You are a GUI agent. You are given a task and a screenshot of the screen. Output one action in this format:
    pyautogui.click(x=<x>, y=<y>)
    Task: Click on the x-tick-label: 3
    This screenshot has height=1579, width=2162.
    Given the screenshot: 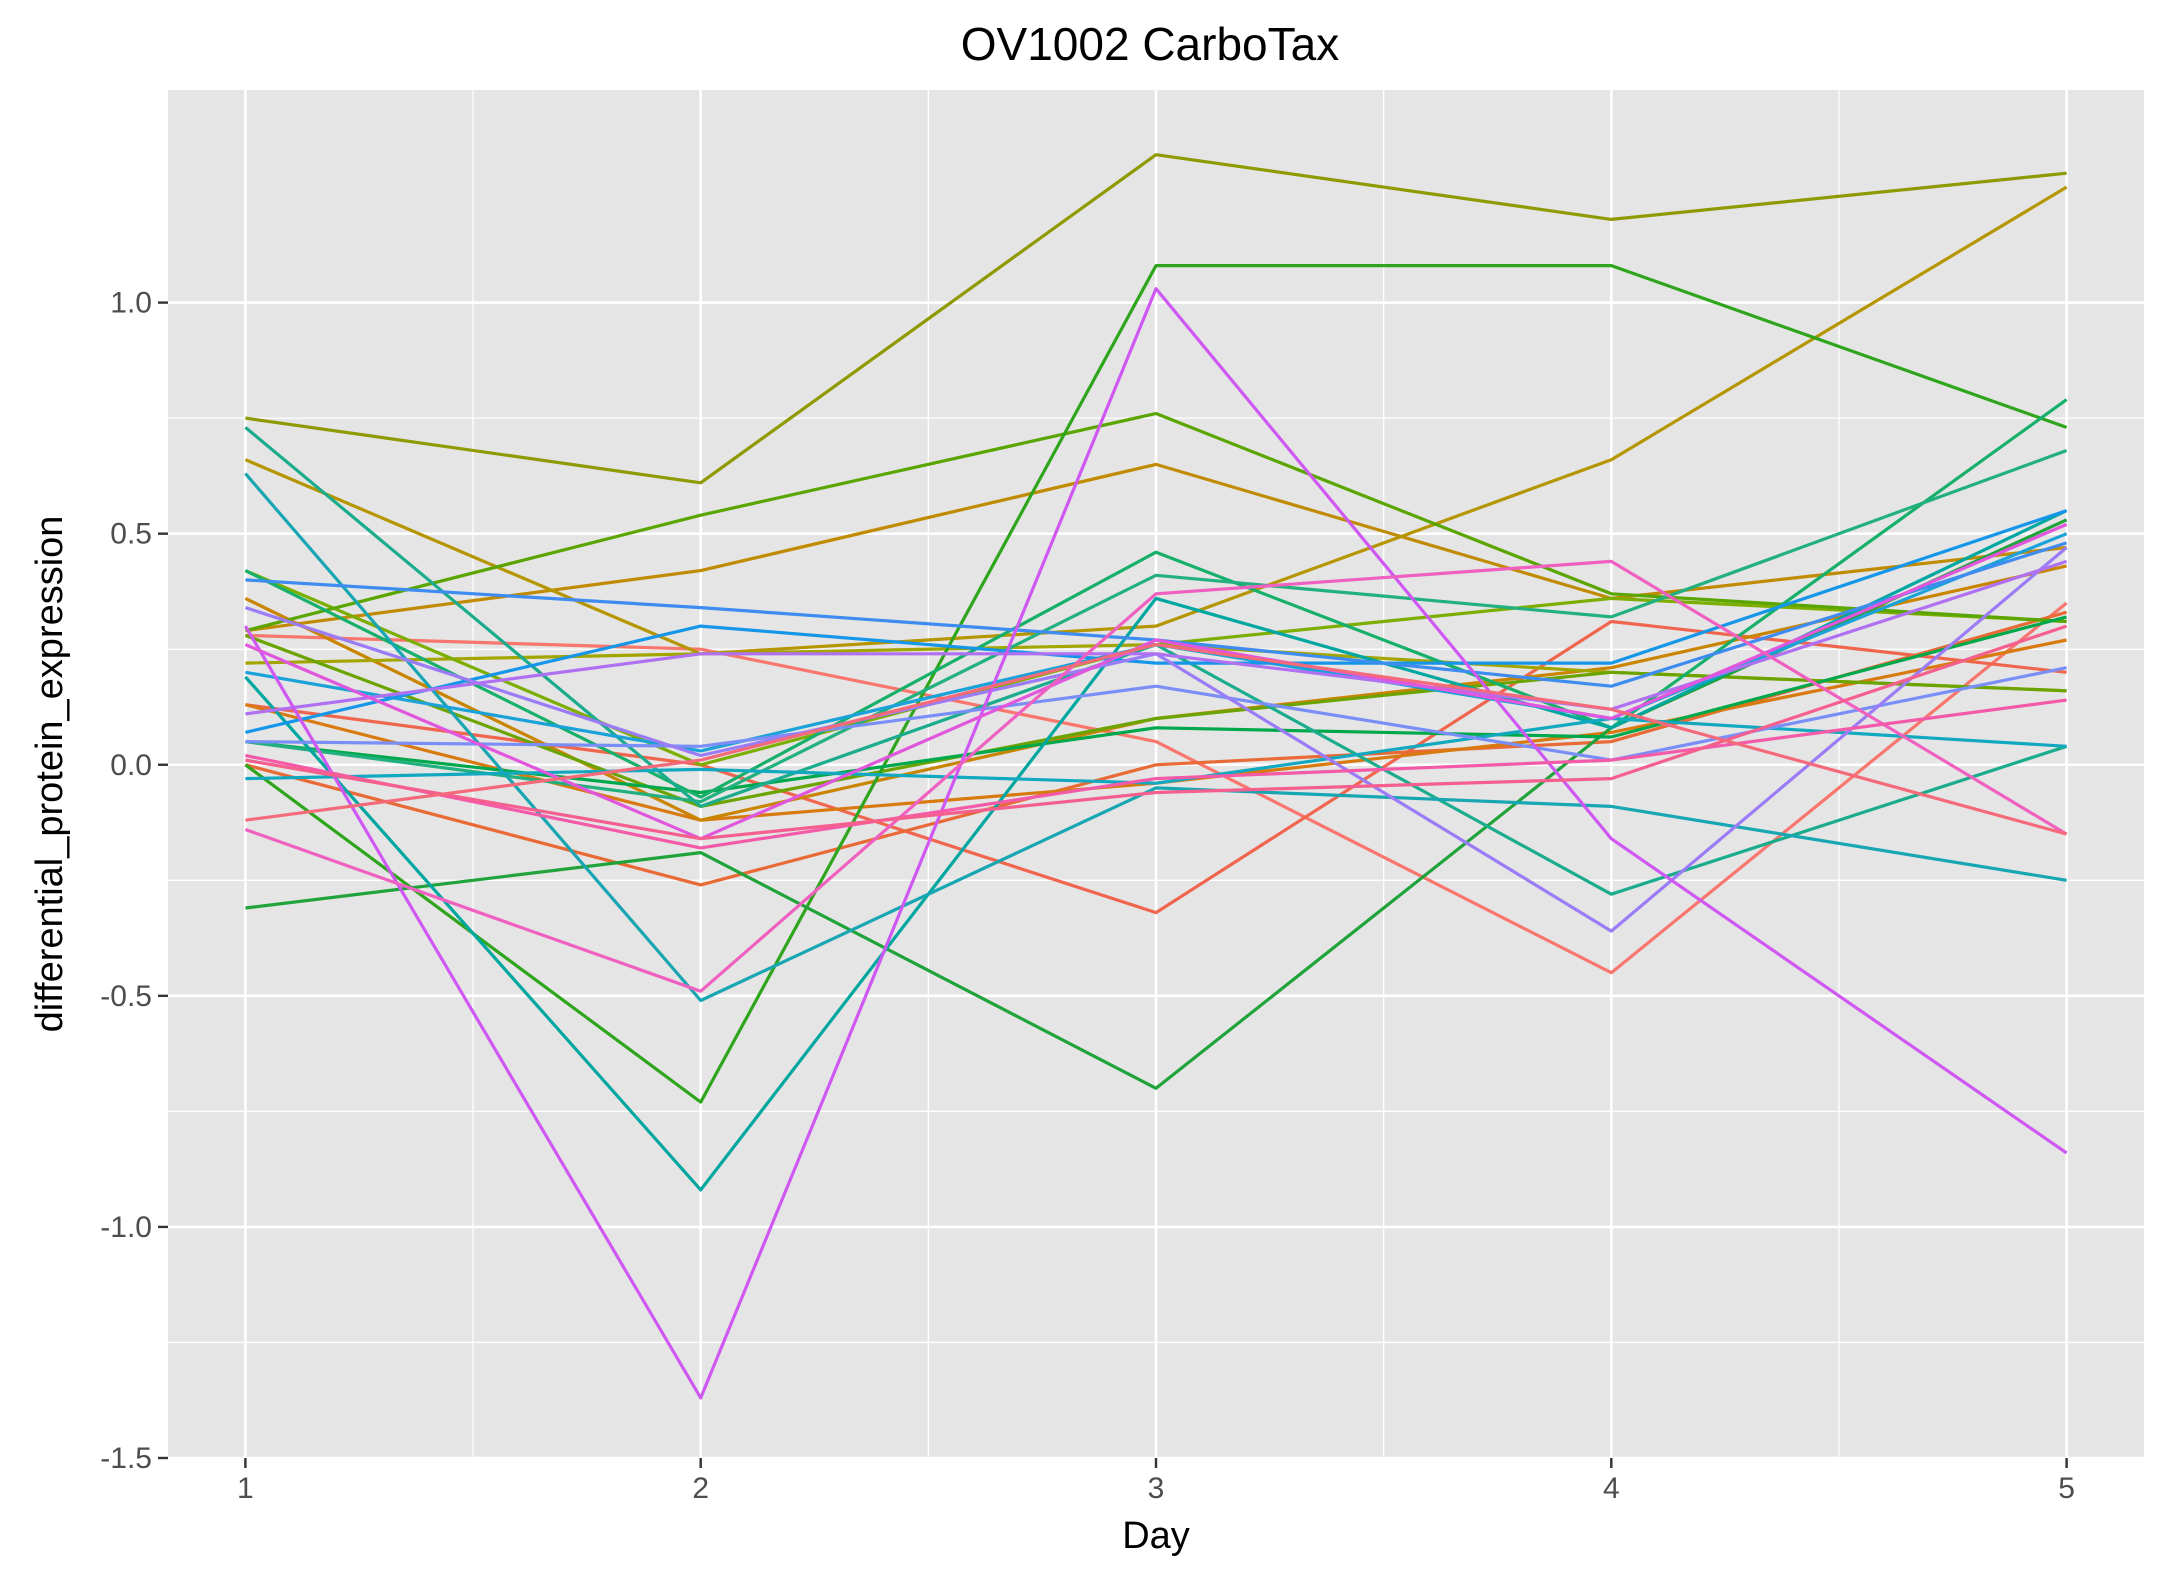 What is the action you would take?
    pyautogui.click(x=1156, y=1488)
    